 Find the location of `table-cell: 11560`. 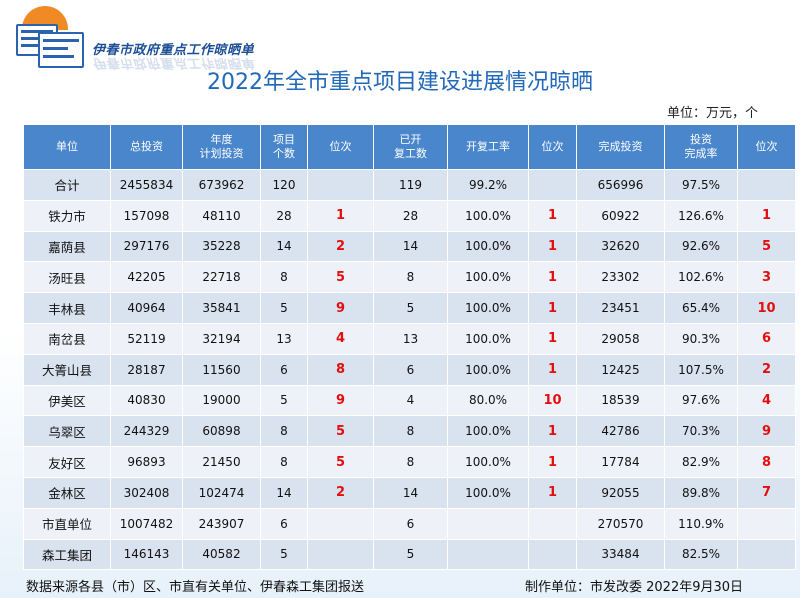

table-cell: 11560 is located at coordinates (221, 369).